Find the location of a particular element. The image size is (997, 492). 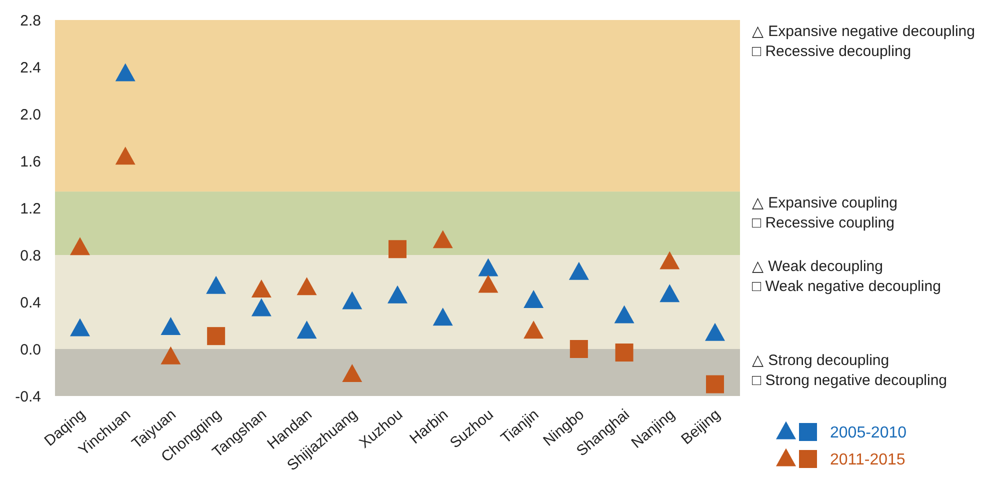

y-tick-label: 1.2 is located at coordinates (30, 209).